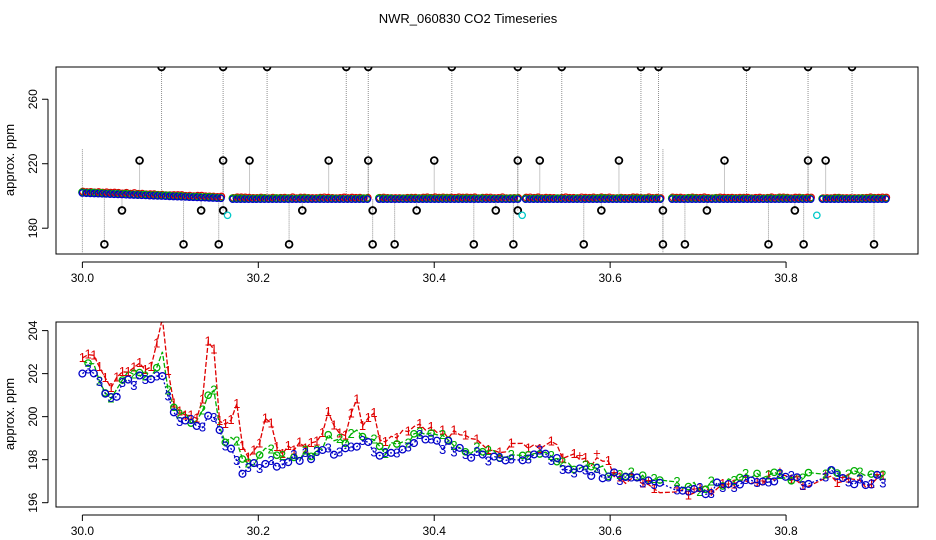 The width and height of the screenshot is (936, 540). Describe the element at coordinates (786, 531) in the screenshot. I see `bottom-panel-x-tick-label: 30.8` at that location.